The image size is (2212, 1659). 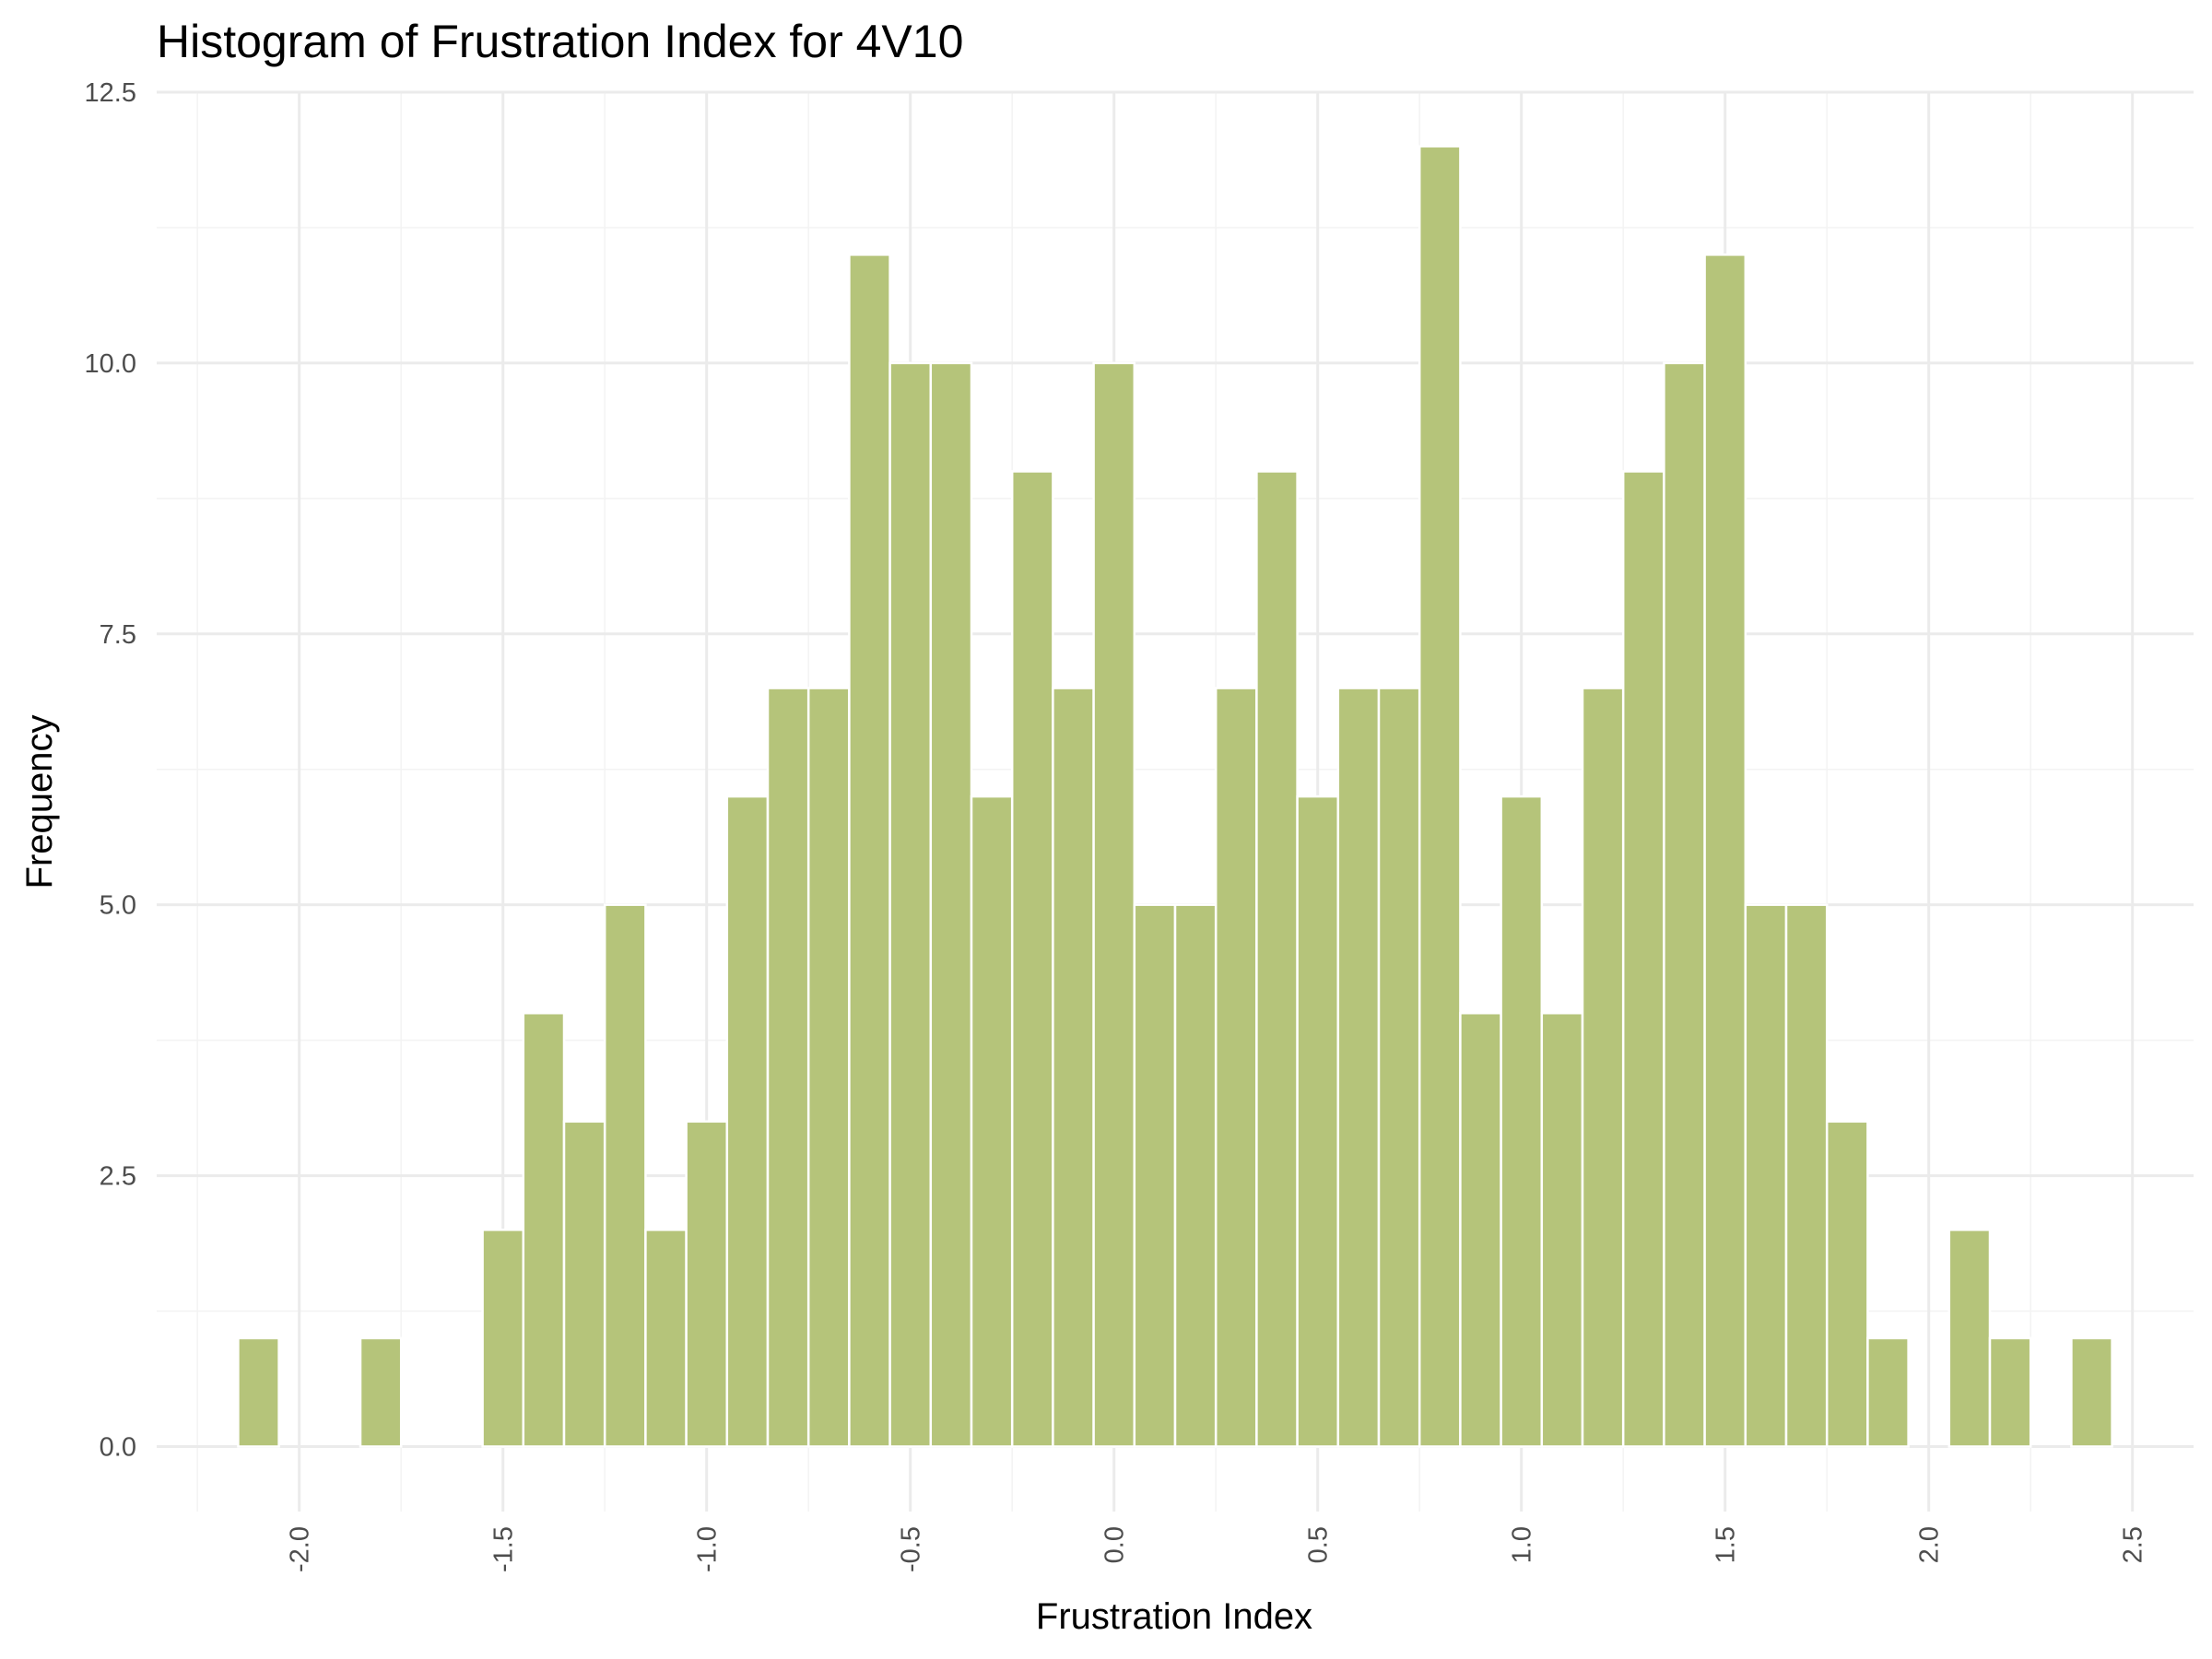 What do you see at coordinates (39, 802) in the screenshot?
I see `y-axis-title: Frequency` at bounding box center [39, 802].